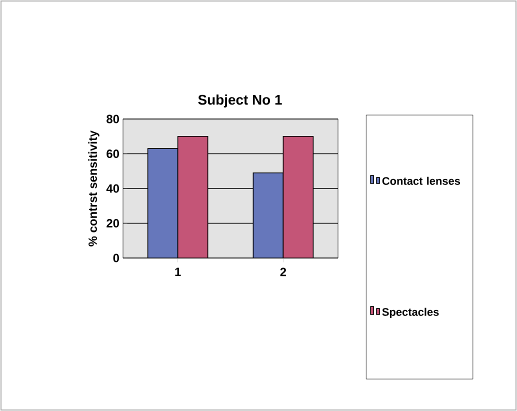  What do you see at coordinates (112, 154) in the screenshot?
I see `y-tick-label: 60` at bounding box center [112, 154].